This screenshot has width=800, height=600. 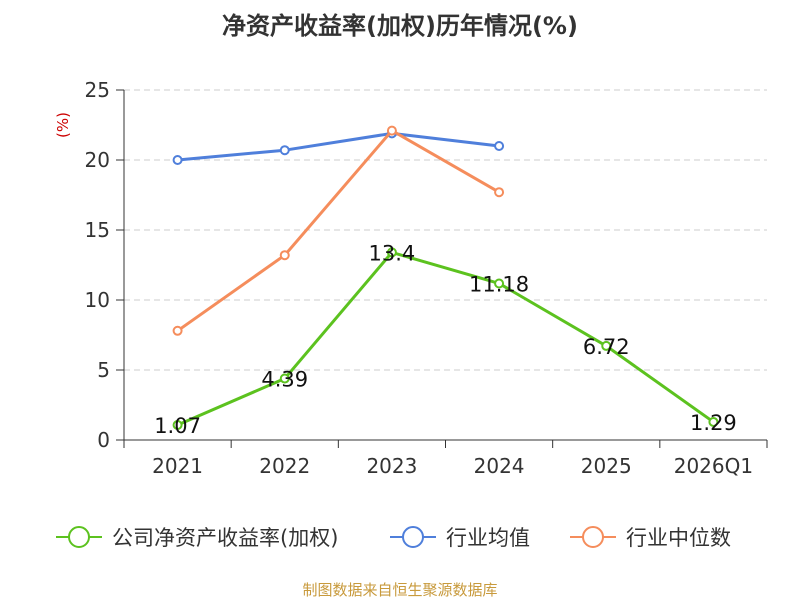 I want to click on data-label: 11.18, so click(x=499, y=284).